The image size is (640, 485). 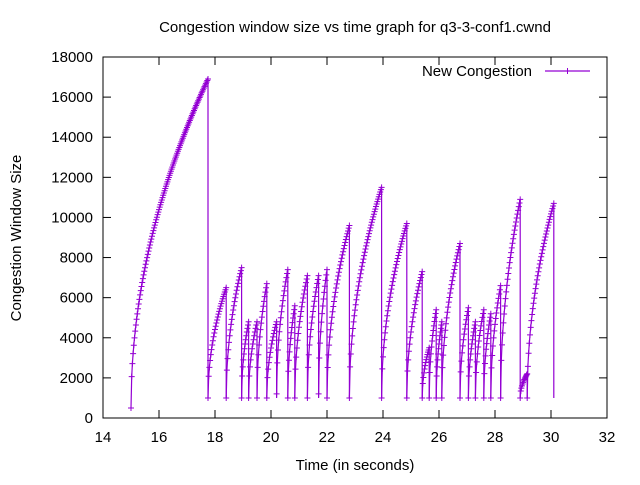 I want to click on legend-marker, so click(x=567, y=71).